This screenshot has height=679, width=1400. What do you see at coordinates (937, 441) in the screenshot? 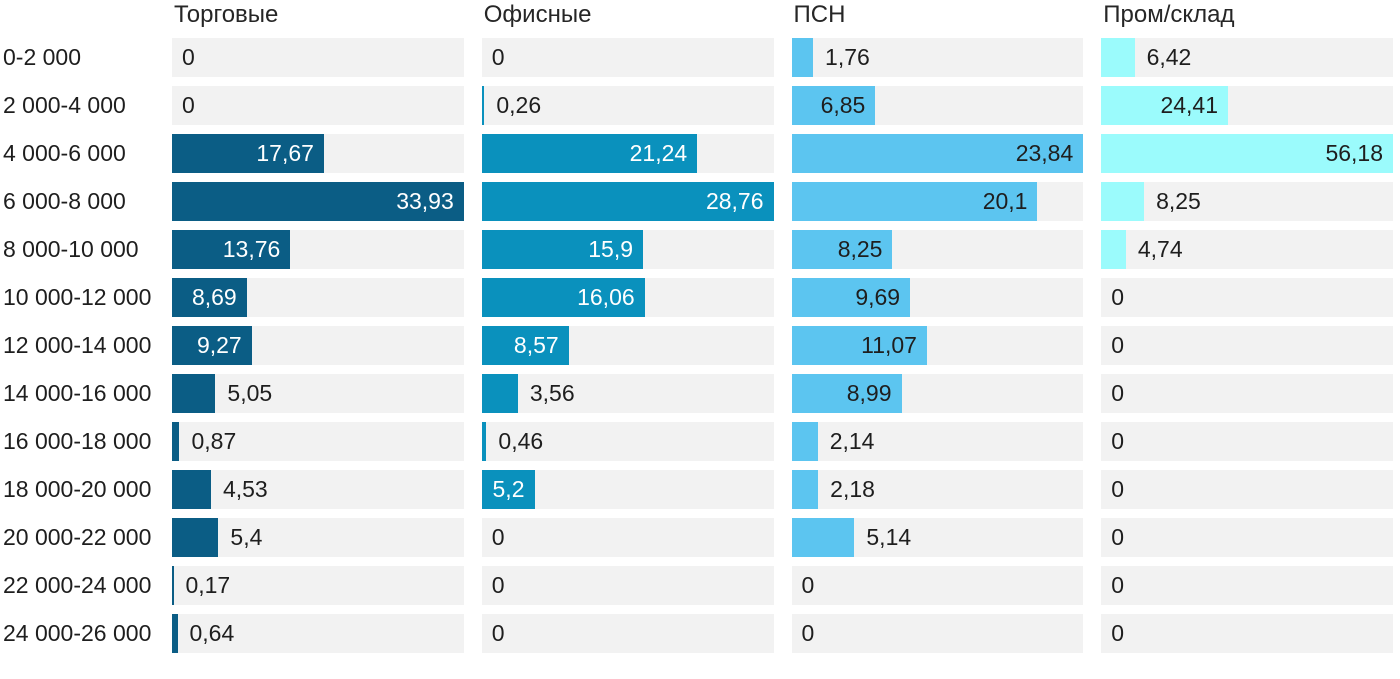
I see `bar-track: 2,14` at bounding box center [937, 441].